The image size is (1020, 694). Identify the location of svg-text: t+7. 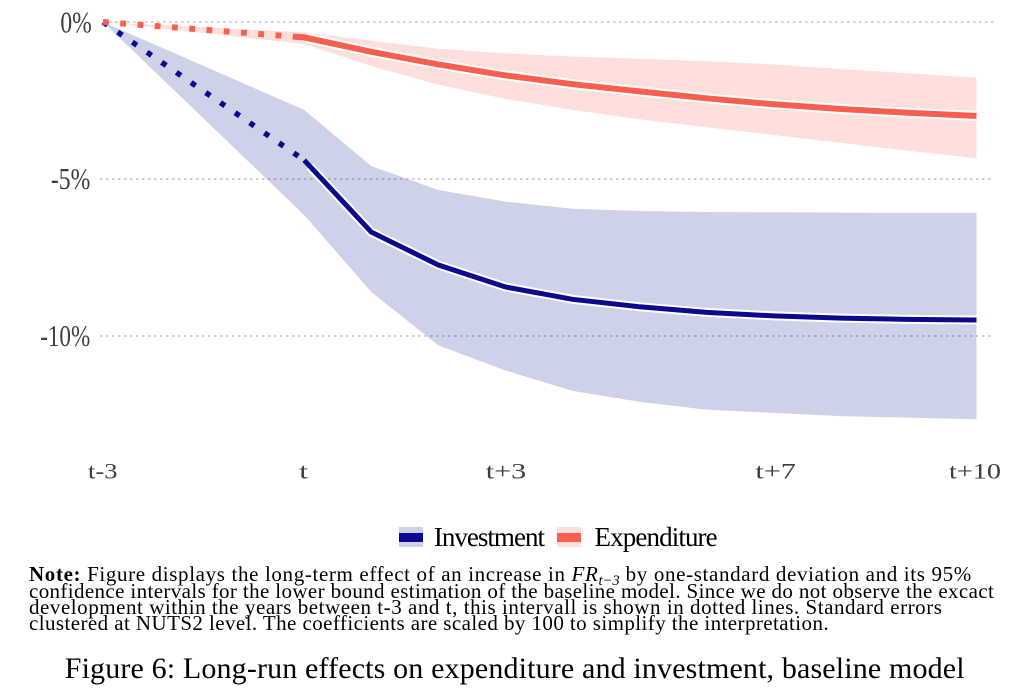
(775, 471).